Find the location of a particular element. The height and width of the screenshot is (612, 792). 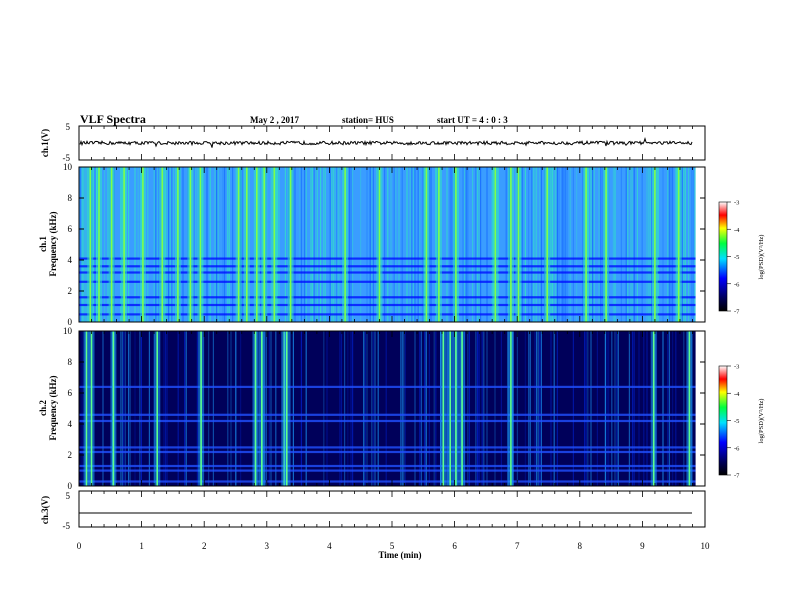

ch1-ytick-bottom: -5 is located at coordinates (67, 158).